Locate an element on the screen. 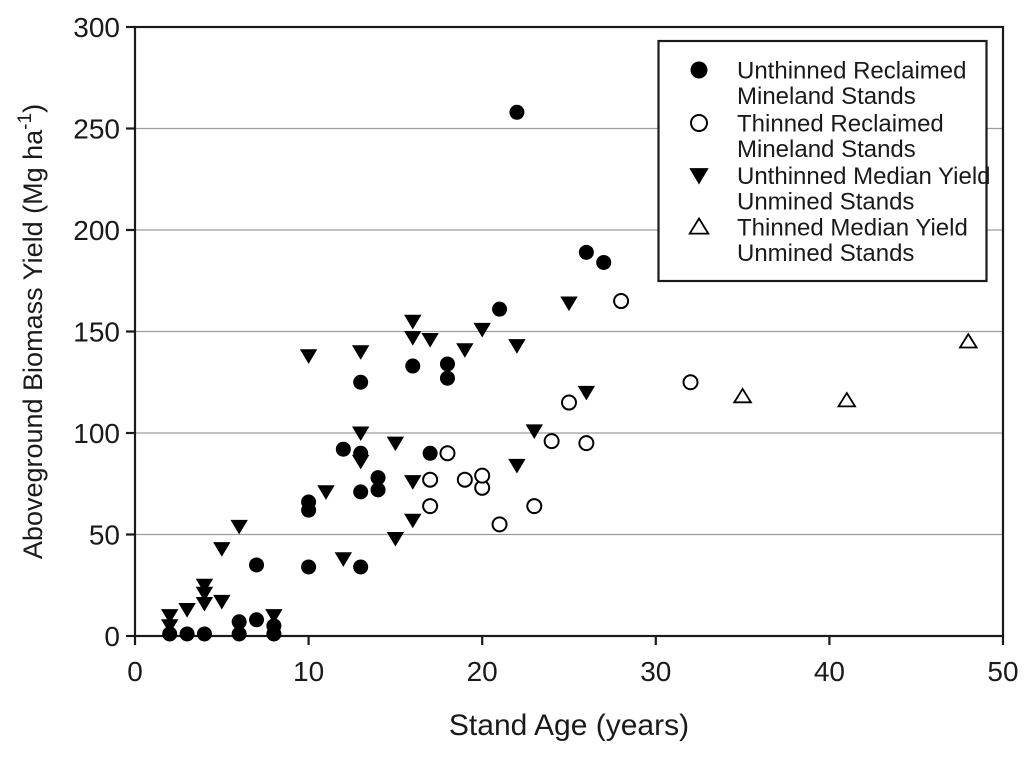 Image resolution: width=1024 pixels, height=758 pixels. legend-entry-label: Unthinned Reclaimed is located at coordinates (851, 71).